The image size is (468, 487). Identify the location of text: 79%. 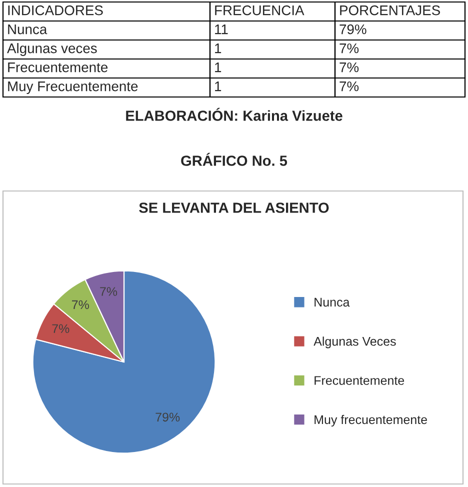
(353, 29).